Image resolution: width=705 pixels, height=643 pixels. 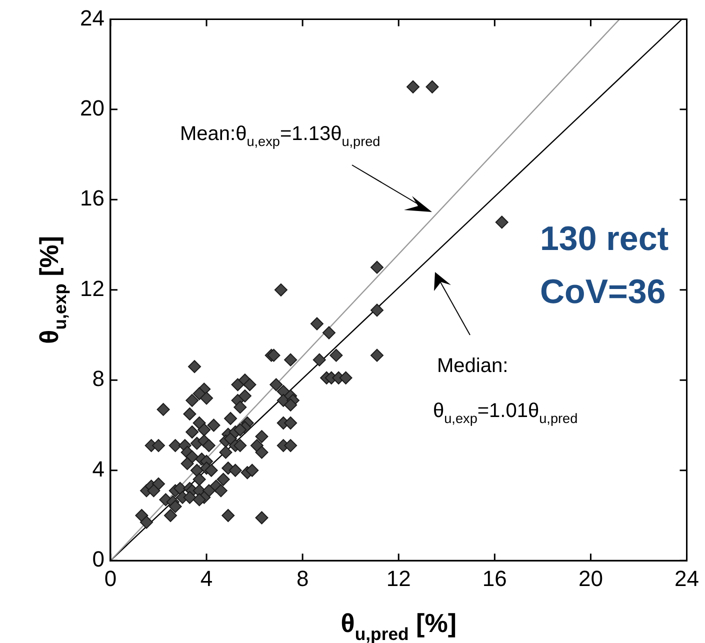 I want to click on x-tick-label: 12, so click(x=398, y=578).